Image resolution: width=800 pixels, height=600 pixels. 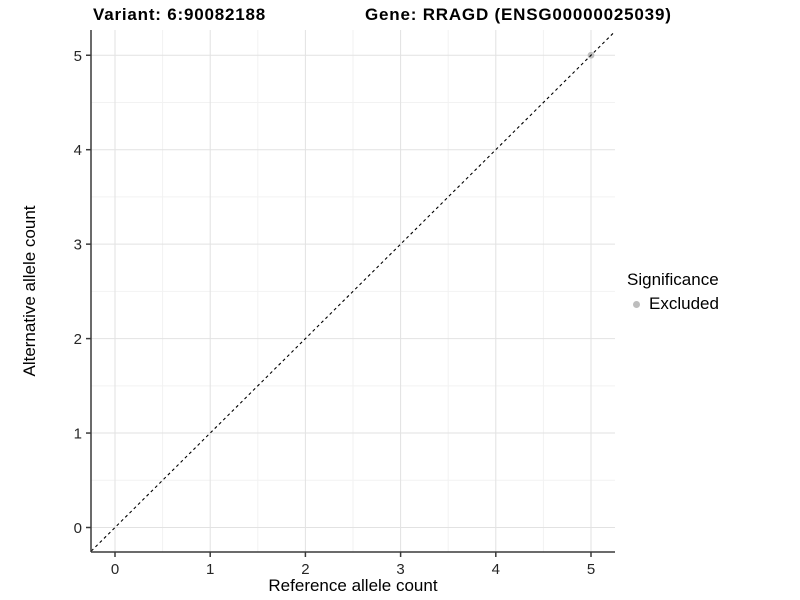 What do you see at coordinates (684, 303) in the screenshot?
I see `legend-label: Excluded` at bounding box center [684, 303].